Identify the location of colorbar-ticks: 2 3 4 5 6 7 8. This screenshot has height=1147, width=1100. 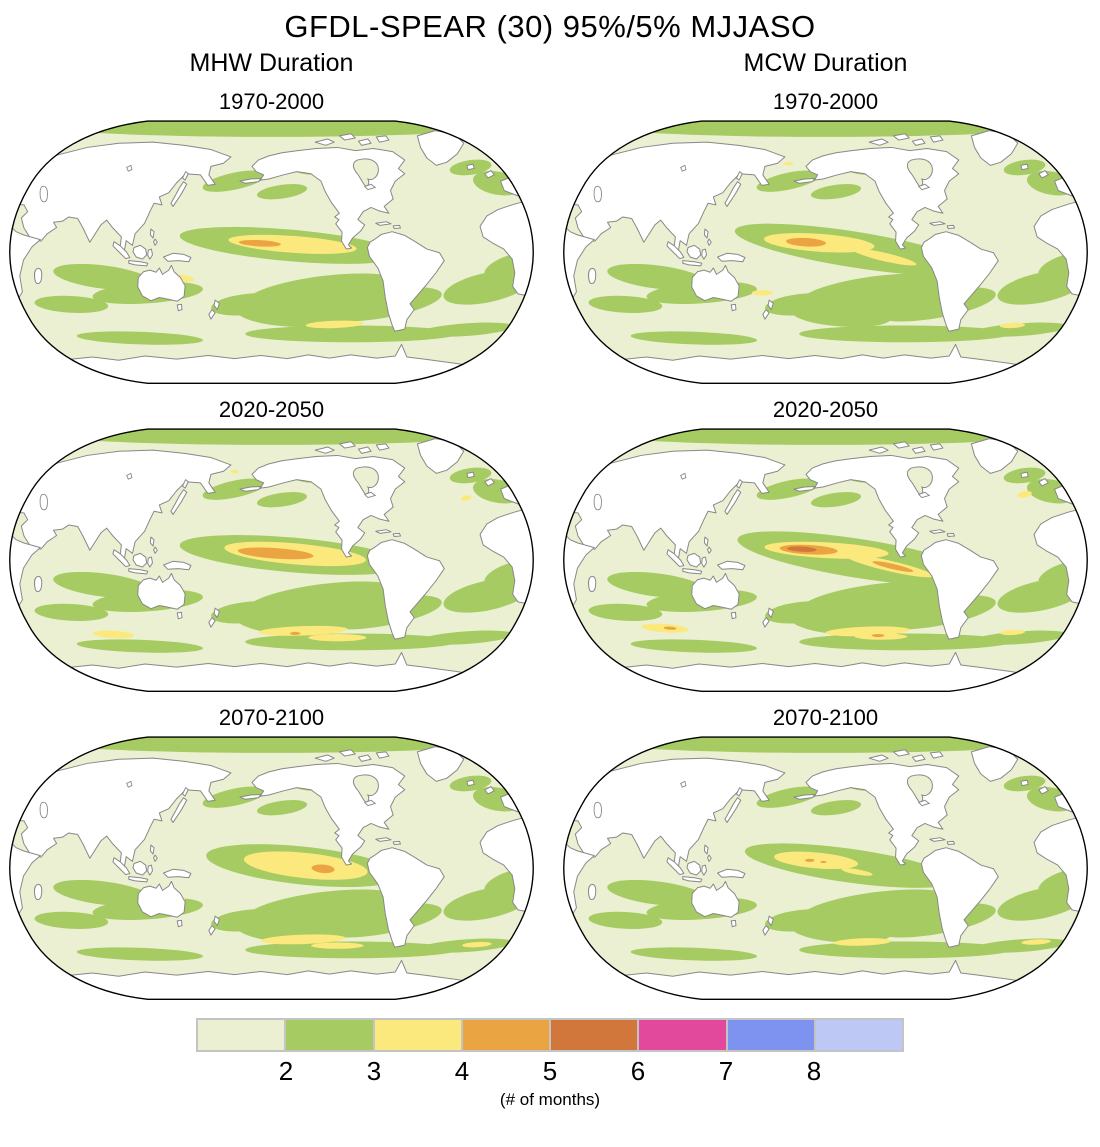
(550, 1072).